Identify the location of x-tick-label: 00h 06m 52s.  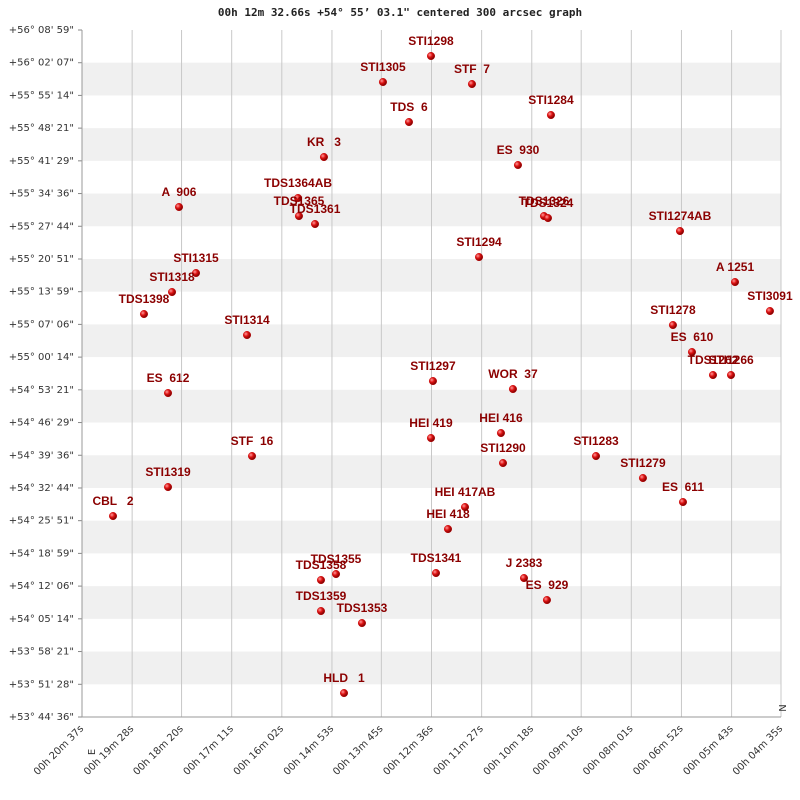
(658, 750).